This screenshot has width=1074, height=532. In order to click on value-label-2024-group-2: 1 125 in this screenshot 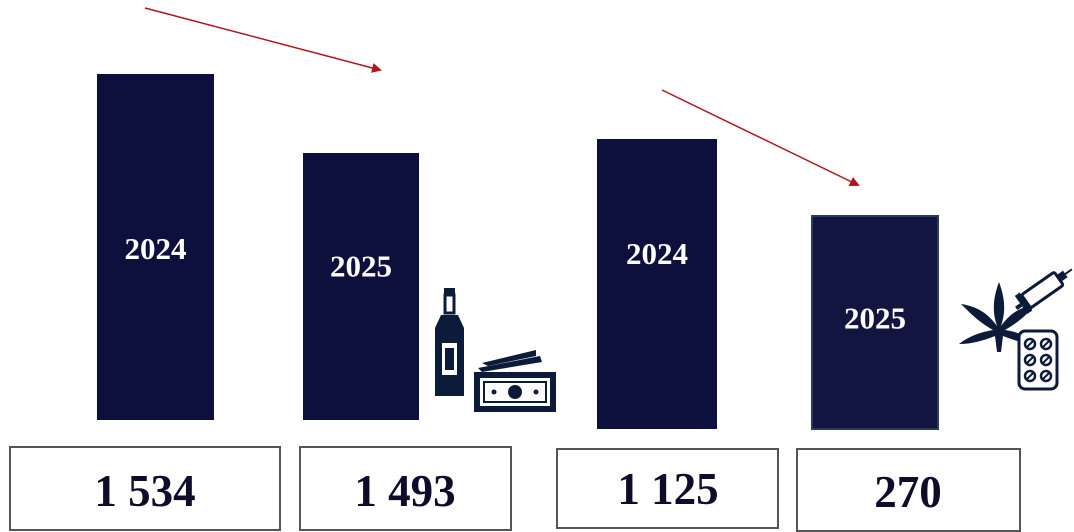, I will do `click(667, 489)`.